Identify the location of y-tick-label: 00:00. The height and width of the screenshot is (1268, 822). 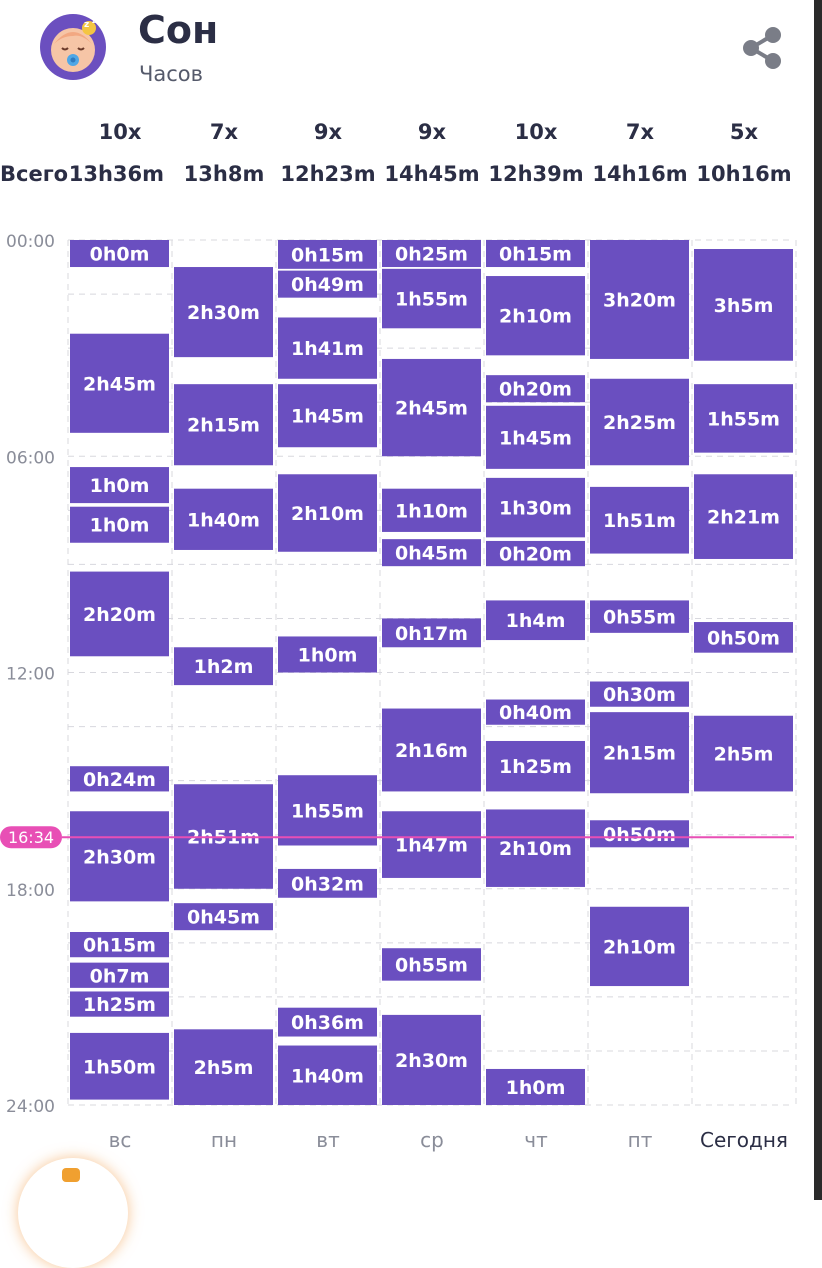
(30, 242).